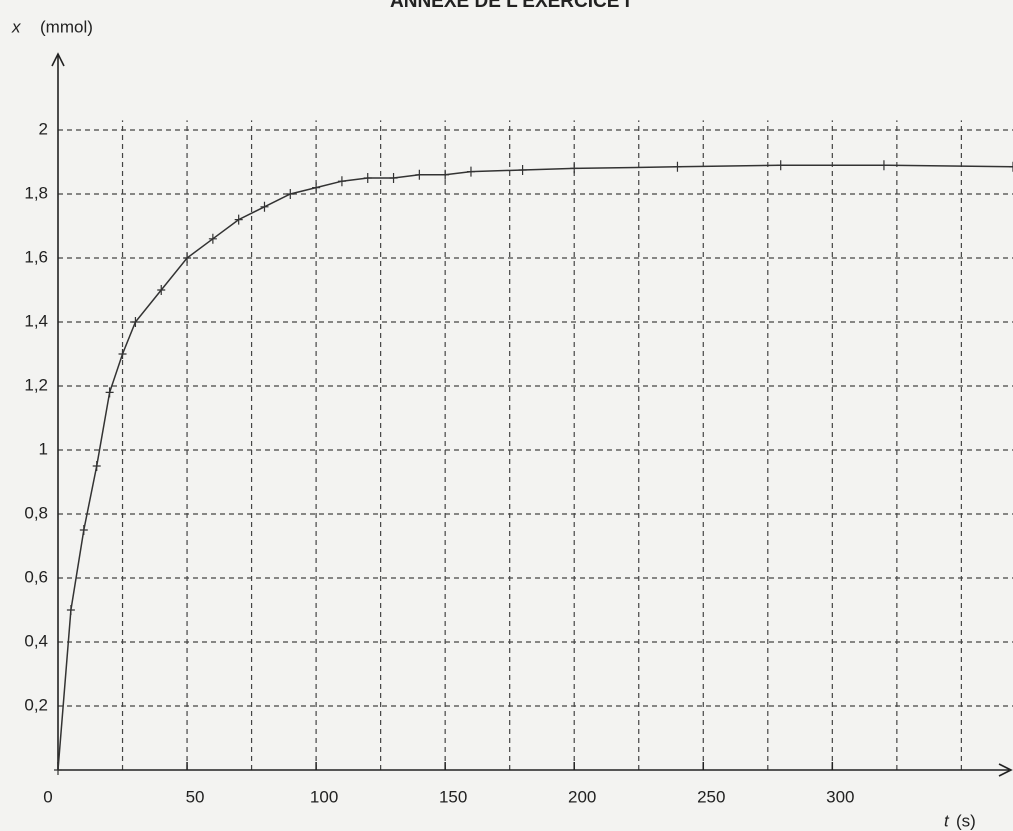  Describe the element at coordinates (582, 796) in the screenshot. I see `x-tick-label: 200` at that location.